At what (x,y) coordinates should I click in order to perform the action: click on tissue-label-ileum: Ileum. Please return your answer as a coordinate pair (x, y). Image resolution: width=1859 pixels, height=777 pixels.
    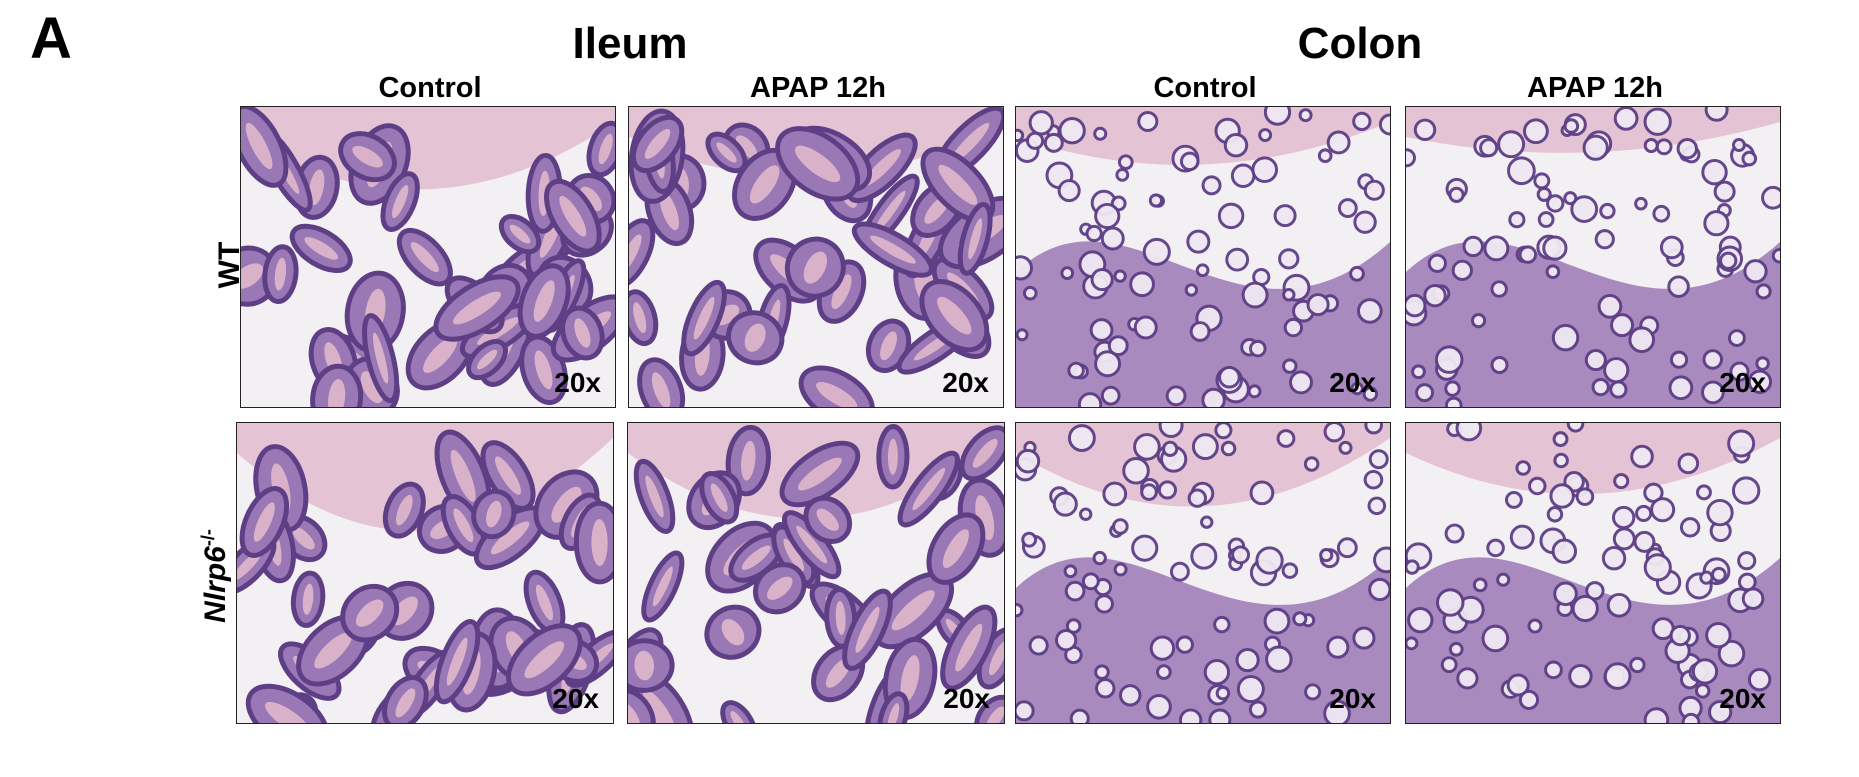
    Looking at the image, I should click on (630, 43).